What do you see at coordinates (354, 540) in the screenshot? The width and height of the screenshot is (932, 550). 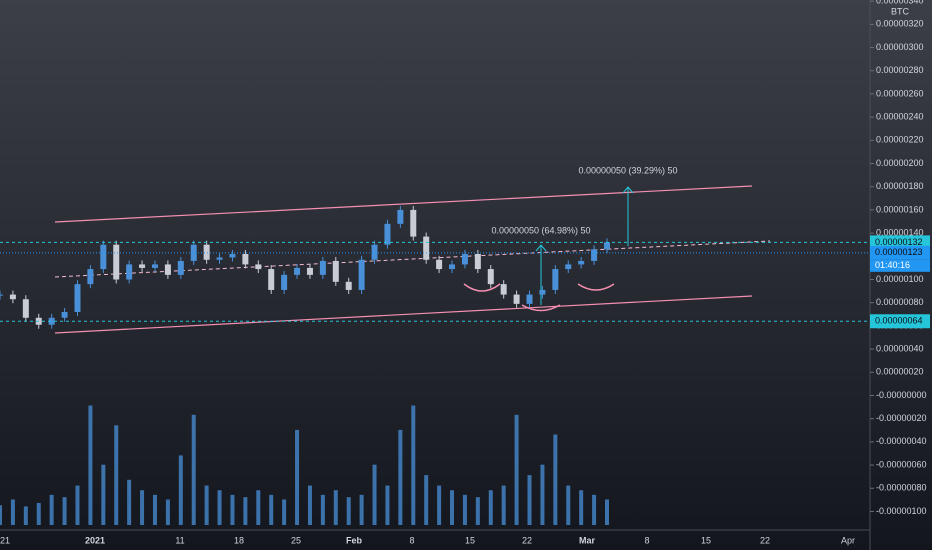 I see `x-tick-label: Feb` at bounding box center [354, 540].